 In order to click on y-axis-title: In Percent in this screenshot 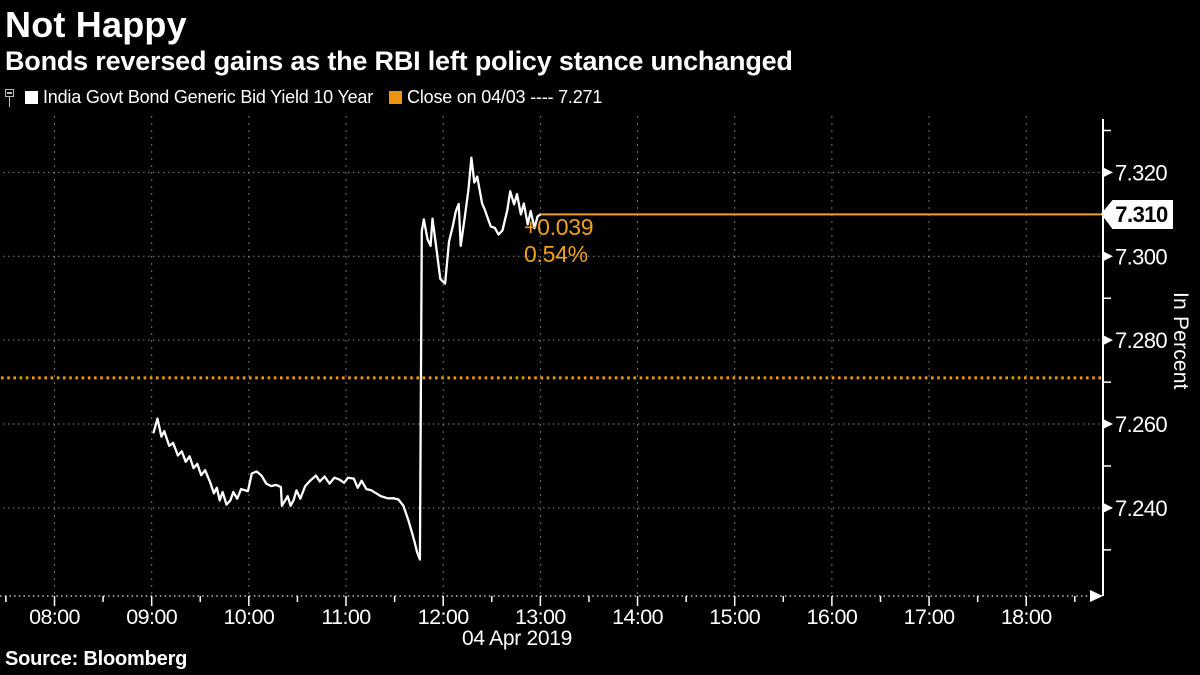, I will do `click(1180, 341)`.